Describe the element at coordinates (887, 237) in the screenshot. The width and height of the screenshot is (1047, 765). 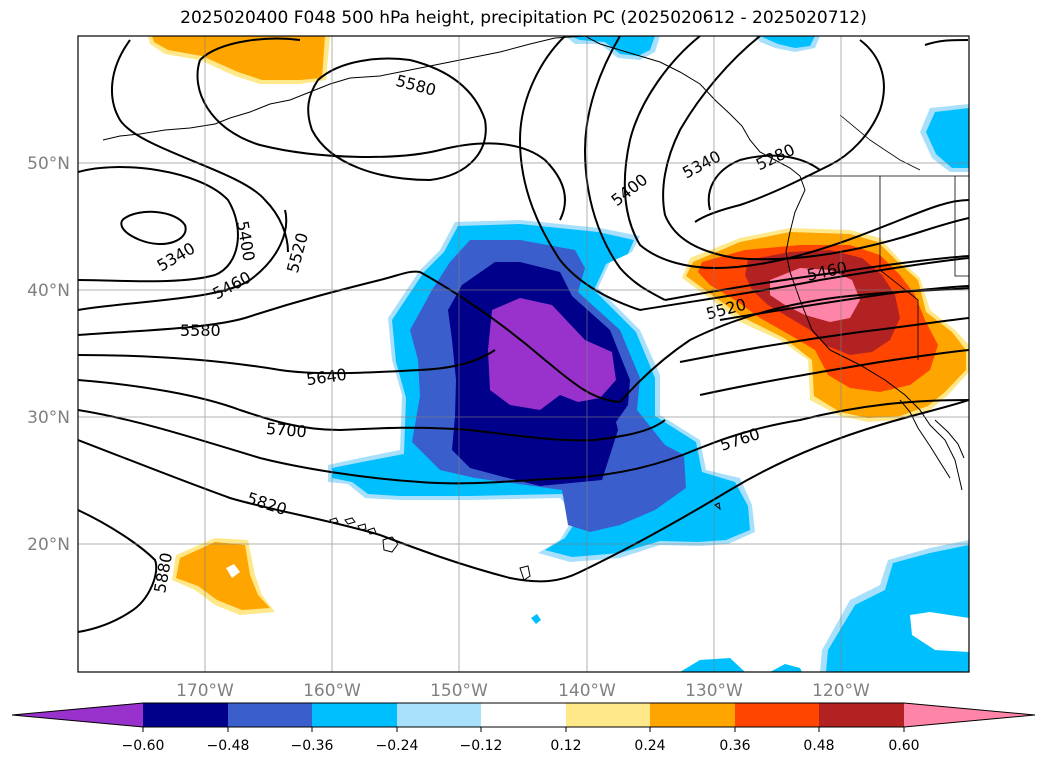
I see `borders` at that location.